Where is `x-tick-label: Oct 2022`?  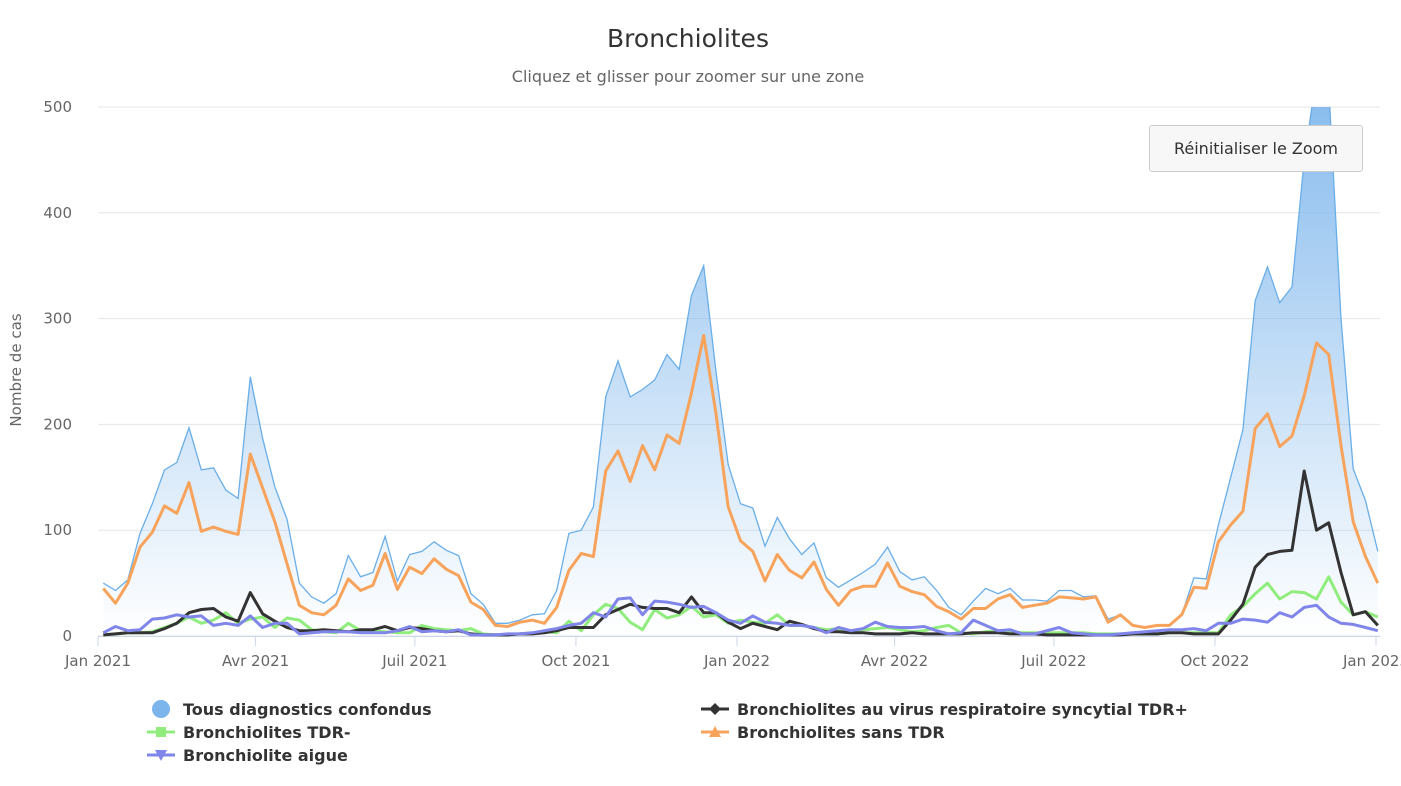 x-tick-label: Oct 2022 is located at coordinates (1214, 661).